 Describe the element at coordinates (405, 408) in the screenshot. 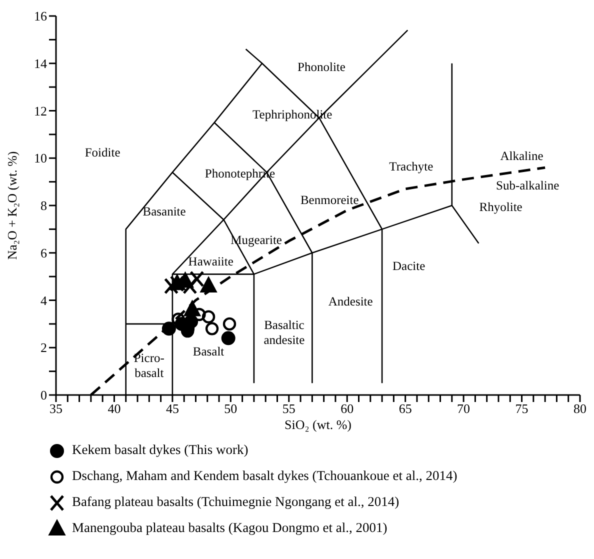

I see `x-tick-label: 65` at that location.